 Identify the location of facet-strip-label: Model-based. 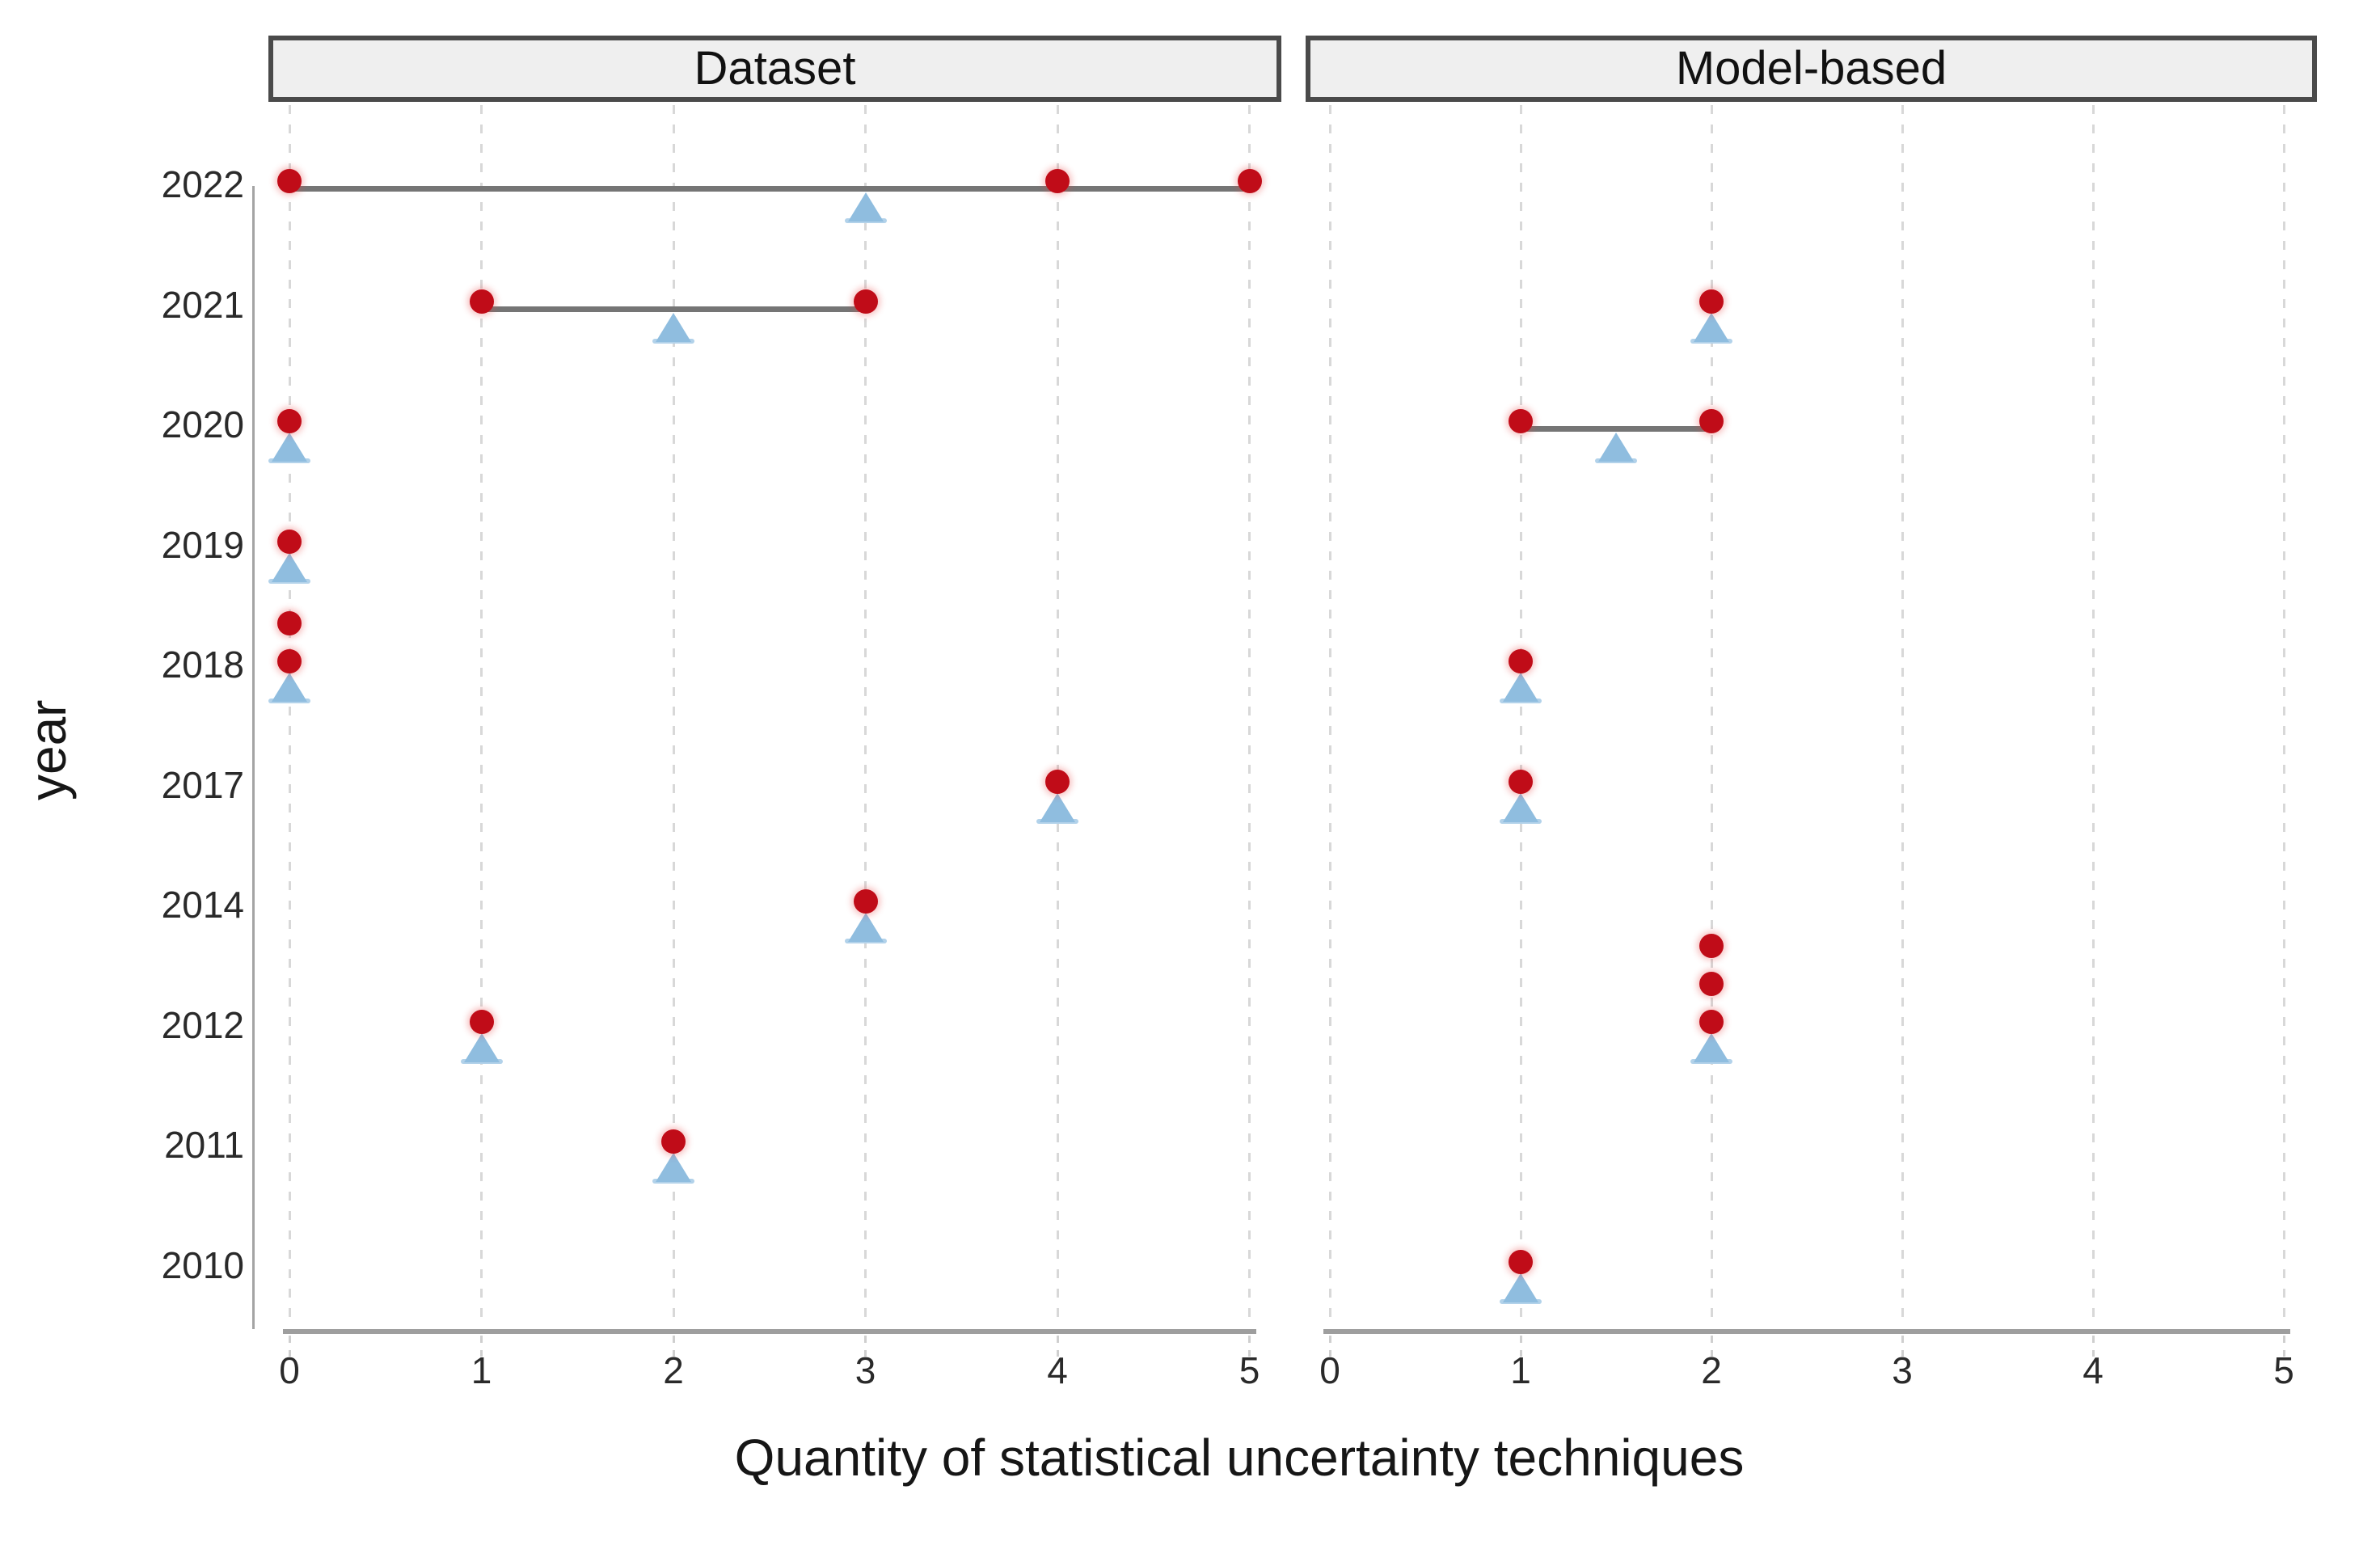
(1811, 68).